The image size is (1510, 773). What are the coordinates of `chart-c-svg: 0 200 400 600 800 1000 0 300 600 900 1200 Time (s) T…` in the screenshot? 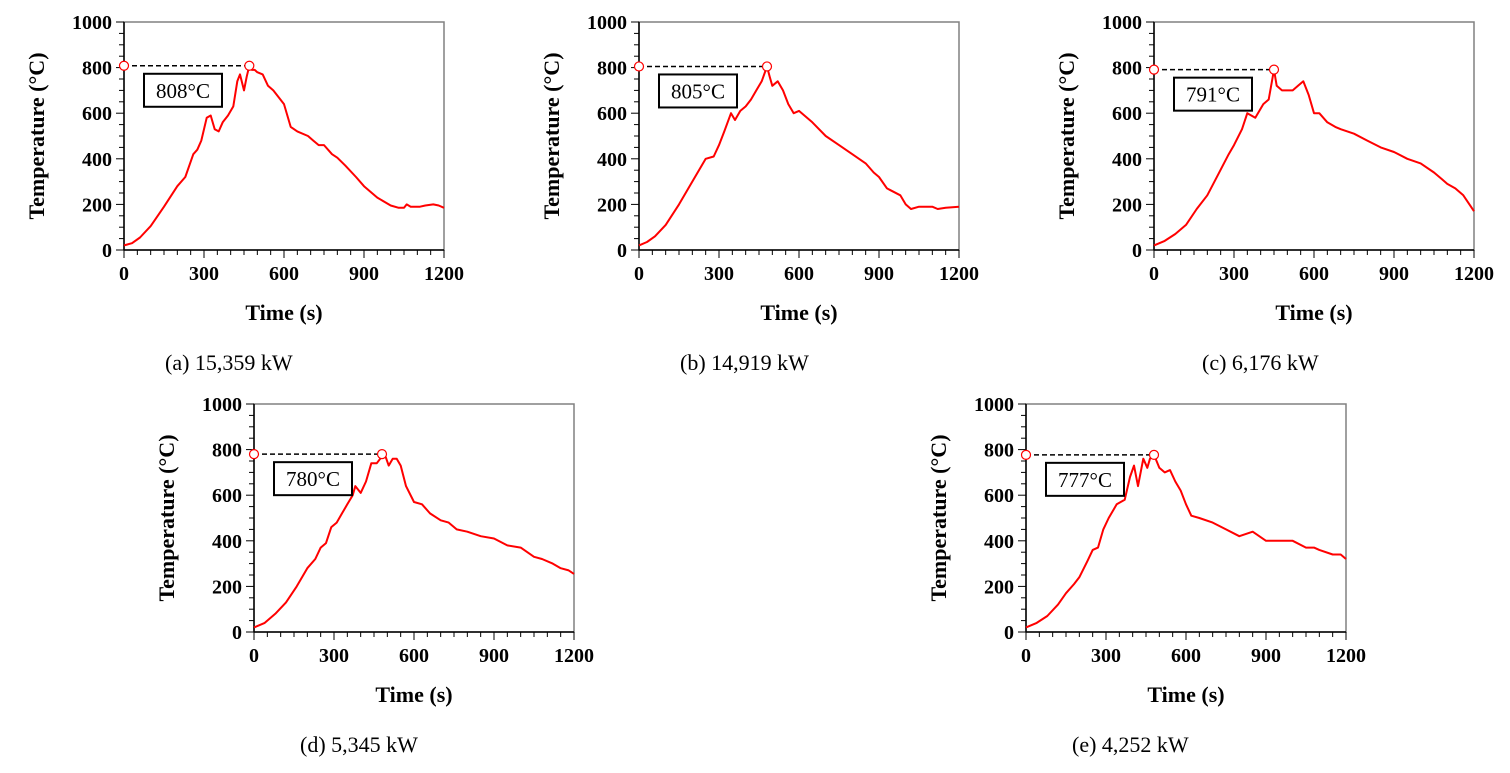 It's located at (1274, 168).